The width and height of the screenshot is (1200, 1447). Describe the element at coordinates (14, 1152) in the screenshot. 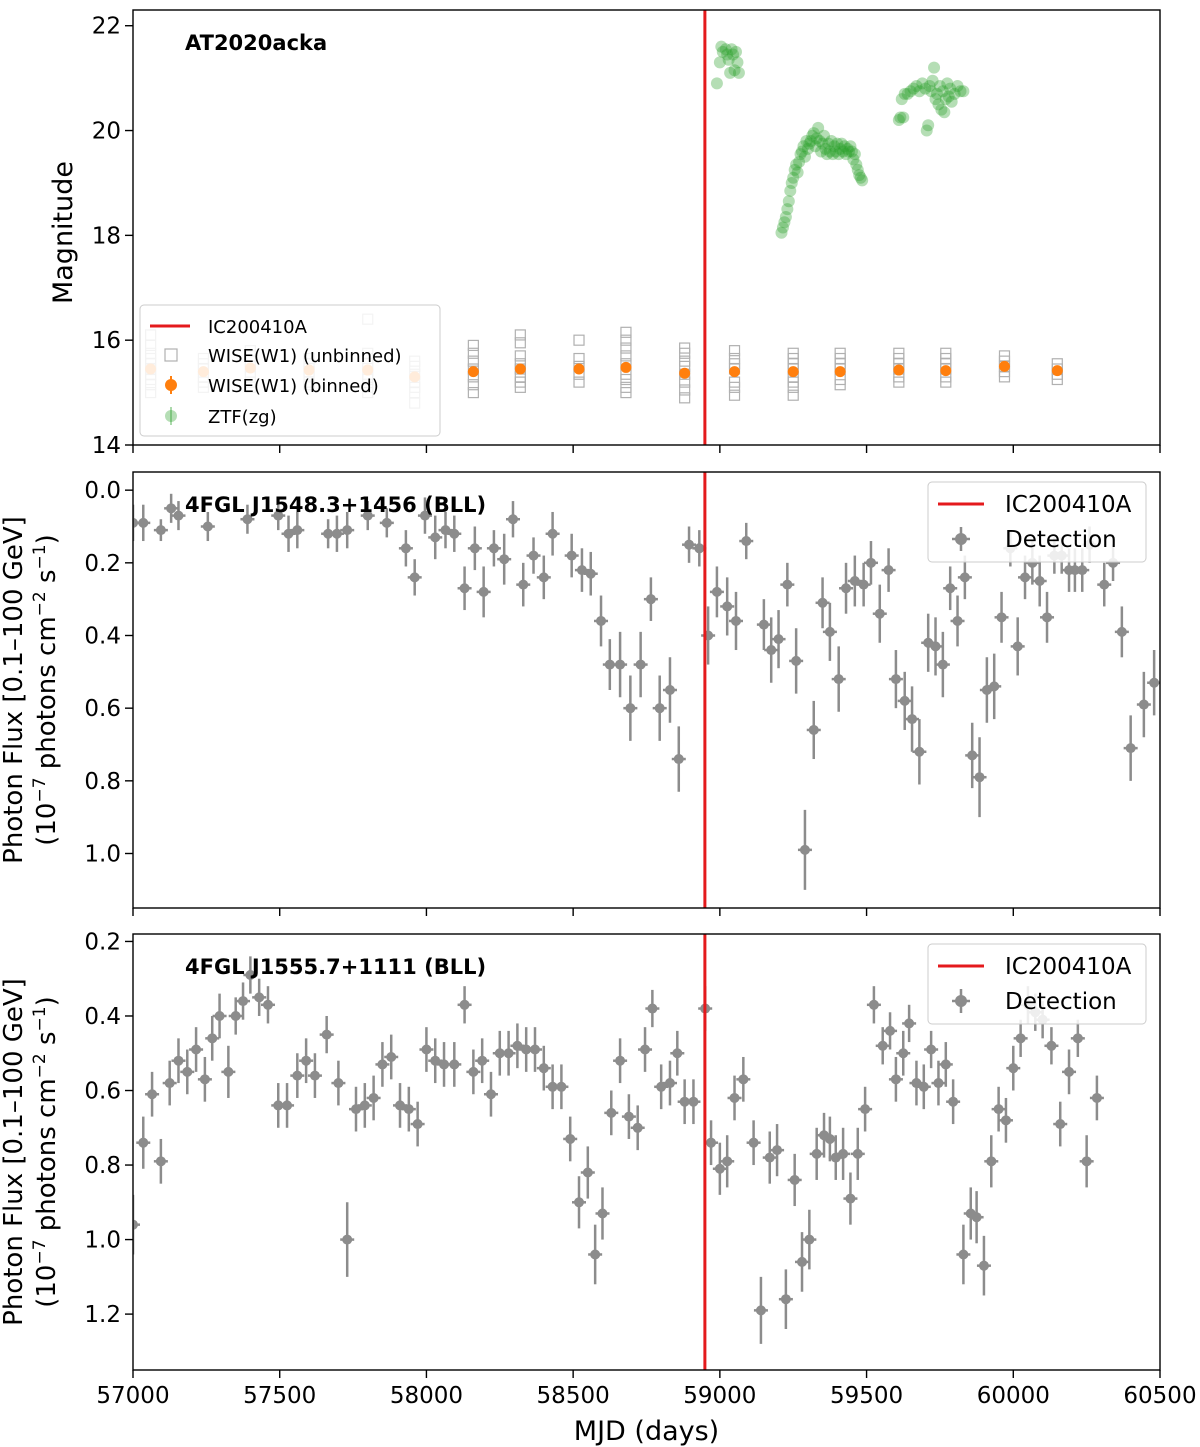

I see `y-axis-label: Photon Flux [0.1–100 GeV]` at that location.